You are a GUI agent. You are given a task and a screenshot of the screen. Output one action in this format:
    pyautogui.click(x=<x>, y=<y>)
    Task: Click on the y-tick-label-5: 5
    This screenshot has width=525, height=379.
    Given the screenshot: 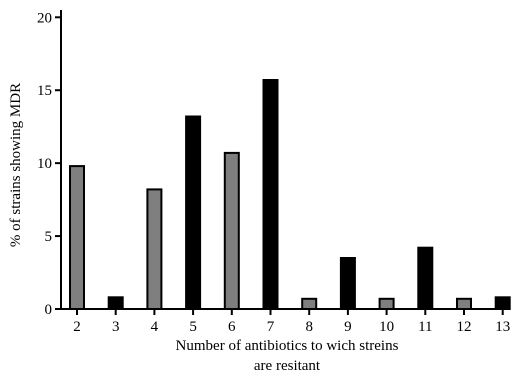 What is the action you would take?
    pyautogui.click(x=49, y=237)
    